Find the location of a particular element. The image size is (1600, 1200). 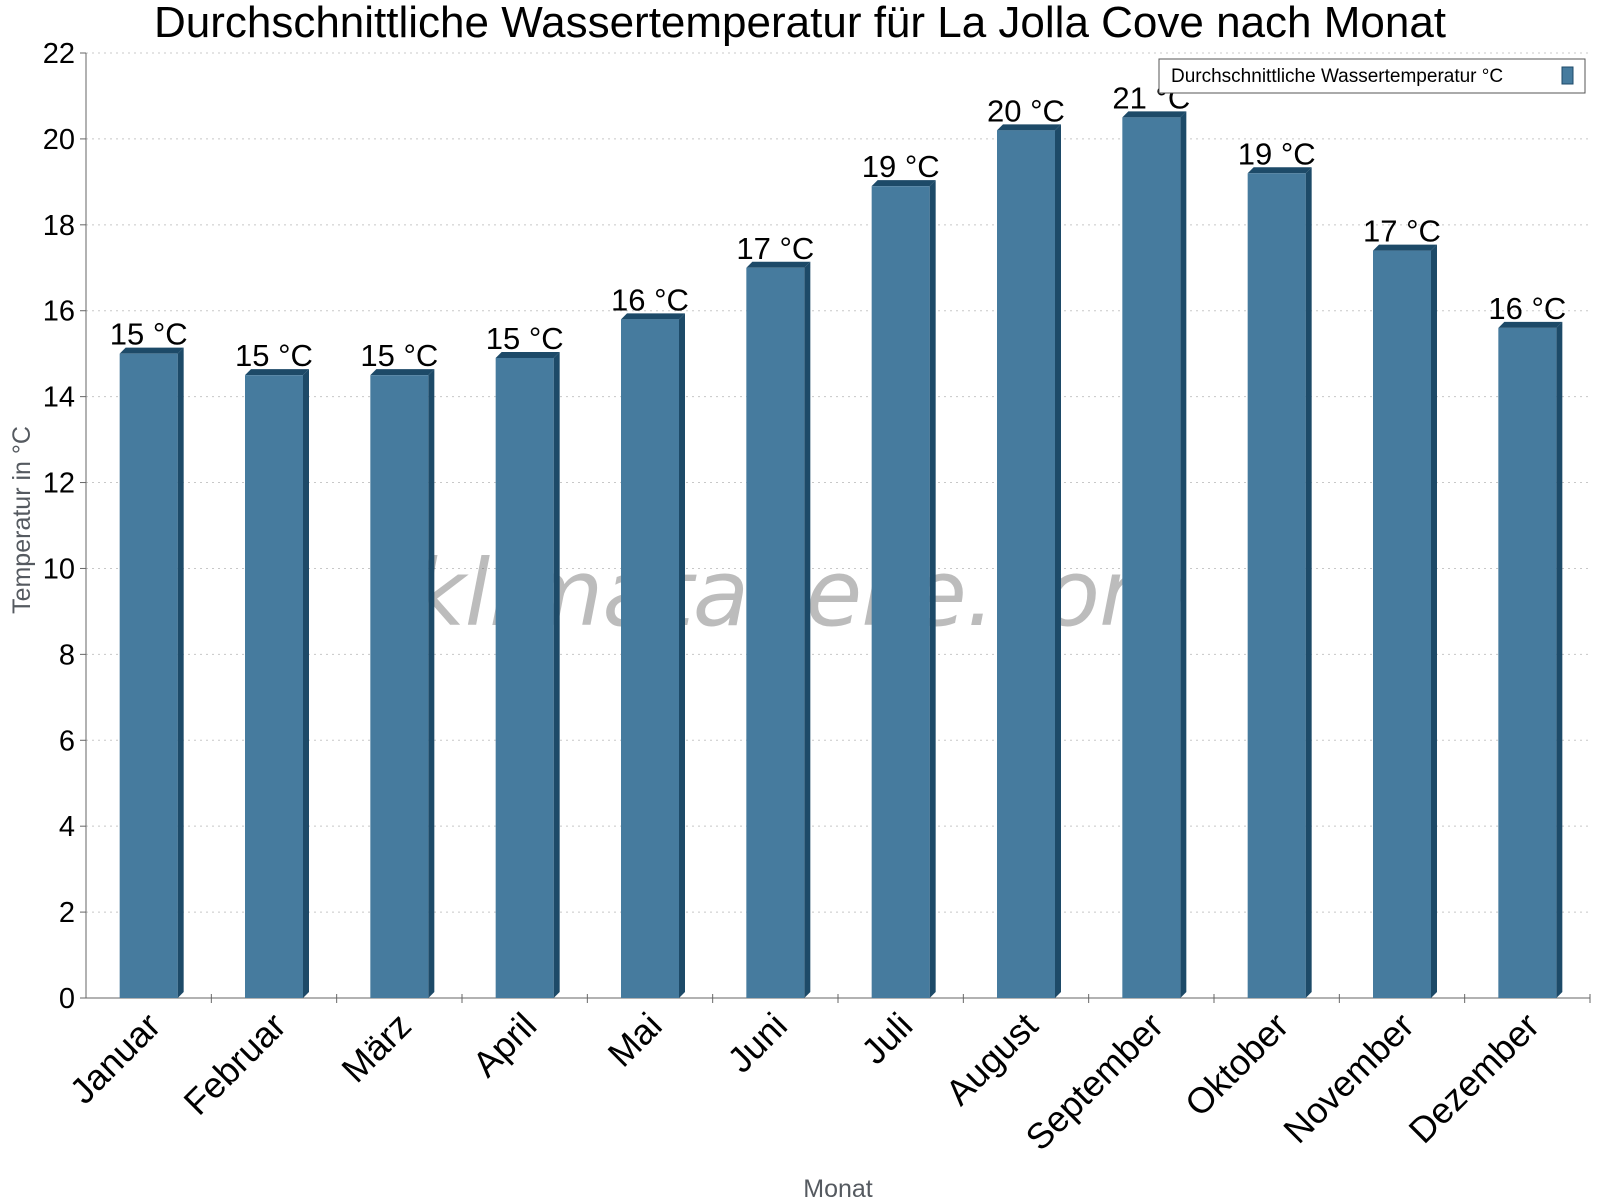

x-tick-label: Dezember is located at coordinates (1474, 1078).